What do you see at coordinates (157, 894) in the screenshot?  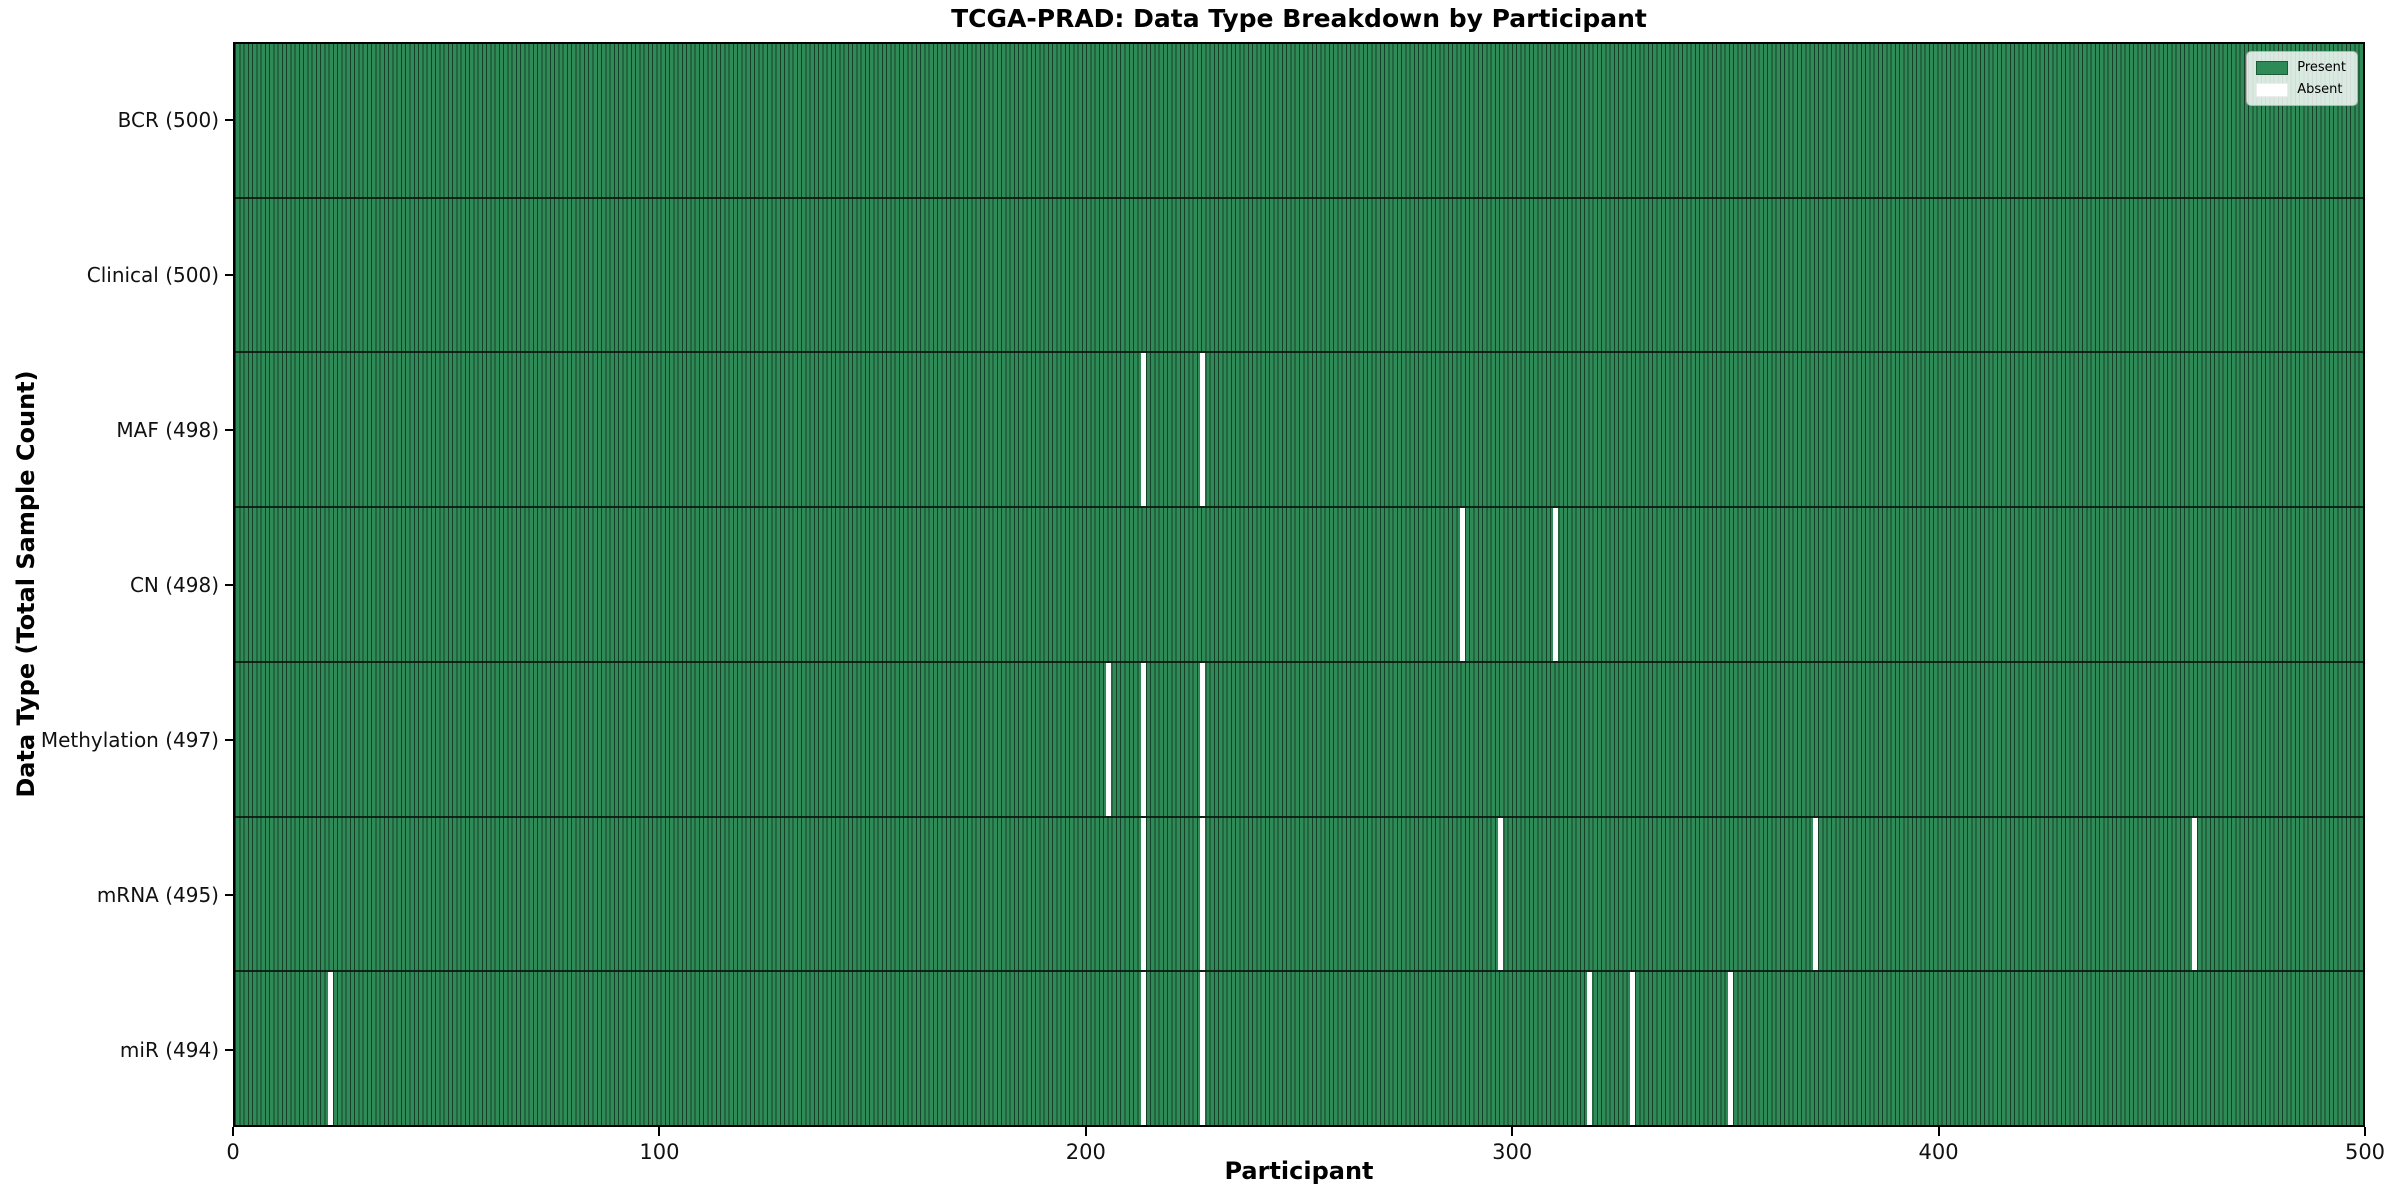 I see `y-tick-label: mRNA (495)` at bounding box center [157, 894].